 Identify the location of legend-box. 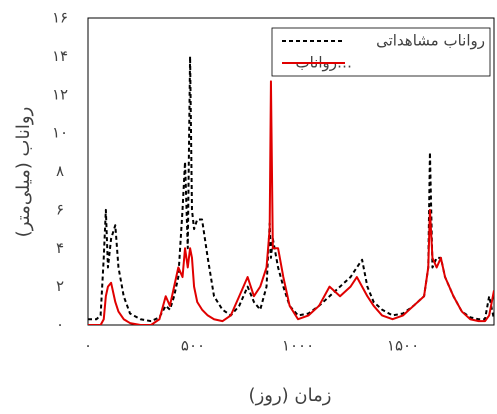
(381, 52).